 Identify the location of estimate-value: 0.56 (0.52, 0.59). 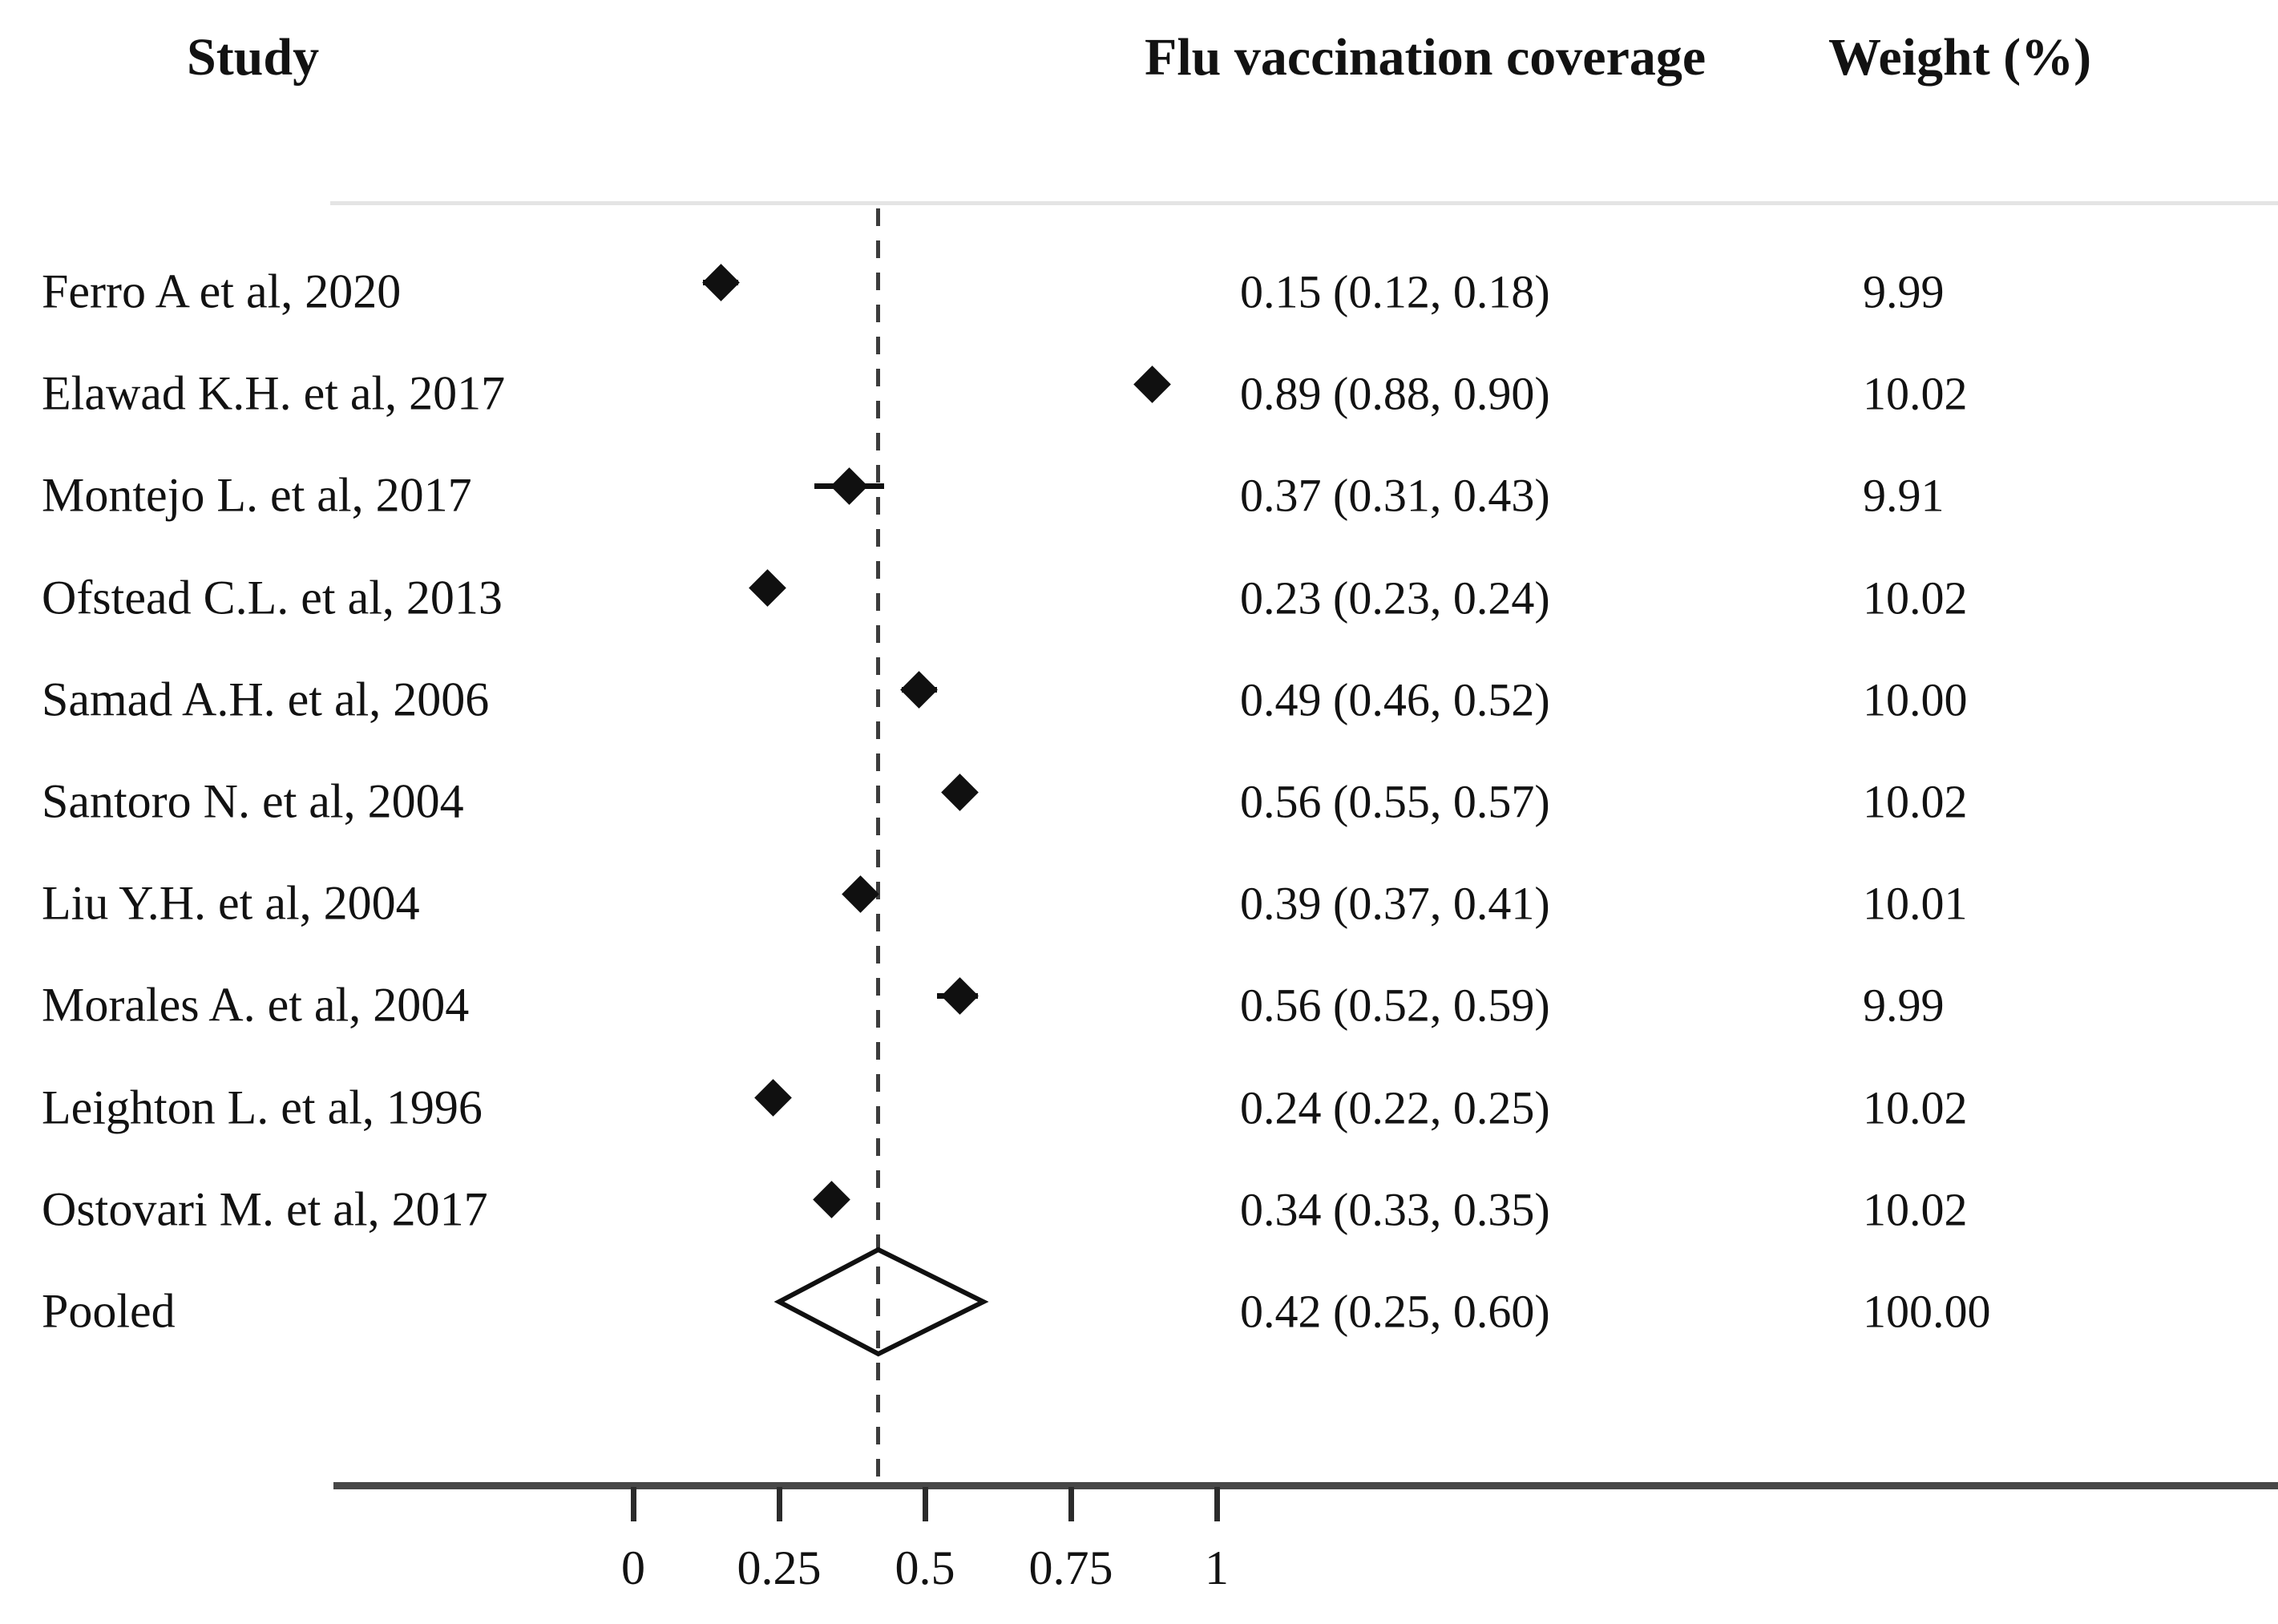
(1395, 1005).